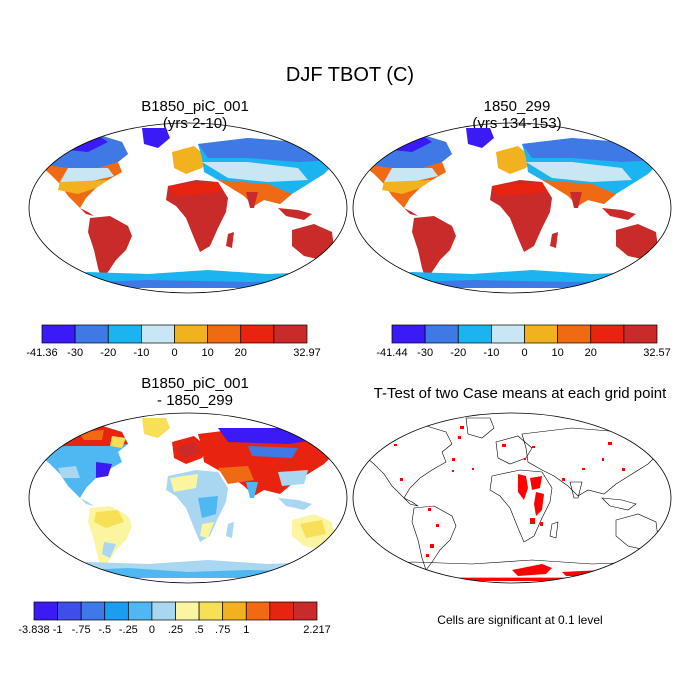 The width and height of the screenshot is (700, 700). I want to click on colorbar-2-label-1: -30, so click(425, 353).